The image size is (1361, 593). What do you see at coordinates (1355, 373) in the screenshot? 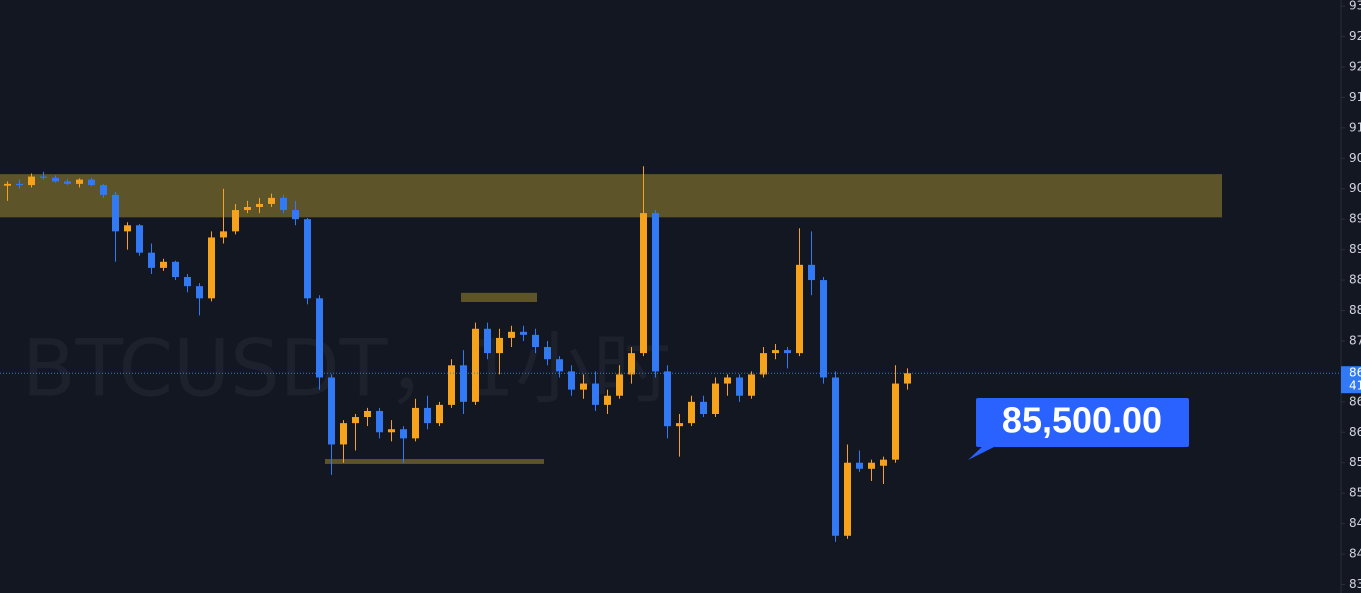
I see `last-price-label: 86` at bounding box center [1355, 373].